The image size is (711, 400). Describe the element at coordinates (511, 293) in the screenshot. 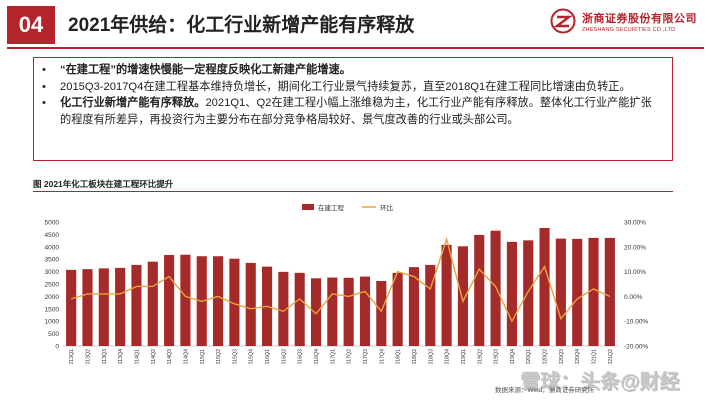

I see `bar-2019Q4` at that location.